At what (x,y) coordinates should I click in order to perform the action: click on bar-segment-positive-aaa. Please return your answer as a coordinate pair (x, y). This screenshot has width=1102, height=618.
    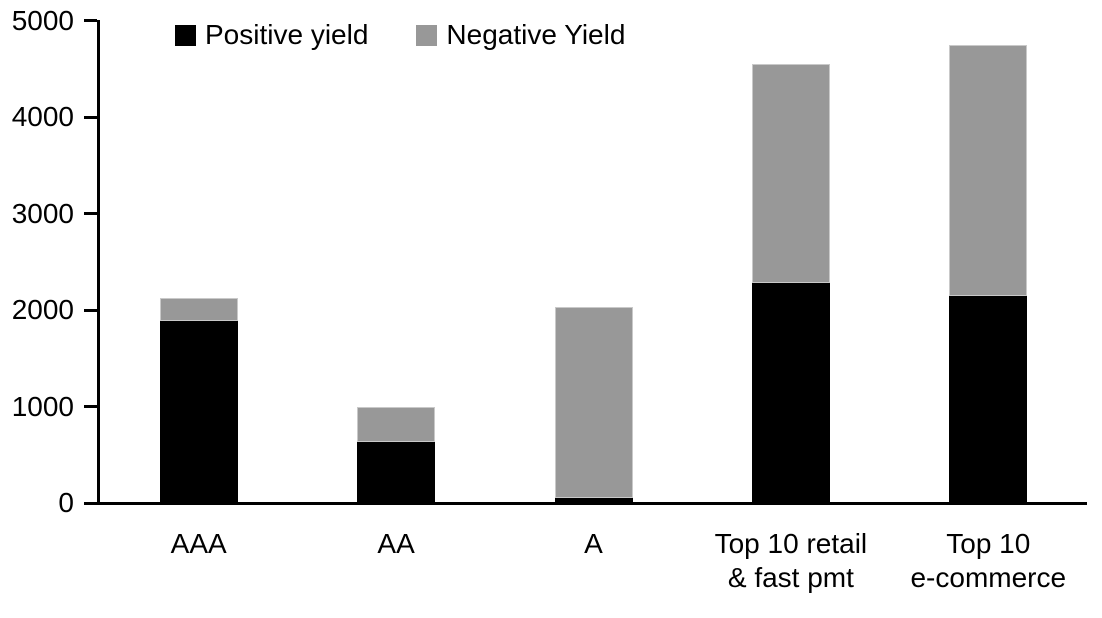
    Looking at the image, I should click on (198, 411).